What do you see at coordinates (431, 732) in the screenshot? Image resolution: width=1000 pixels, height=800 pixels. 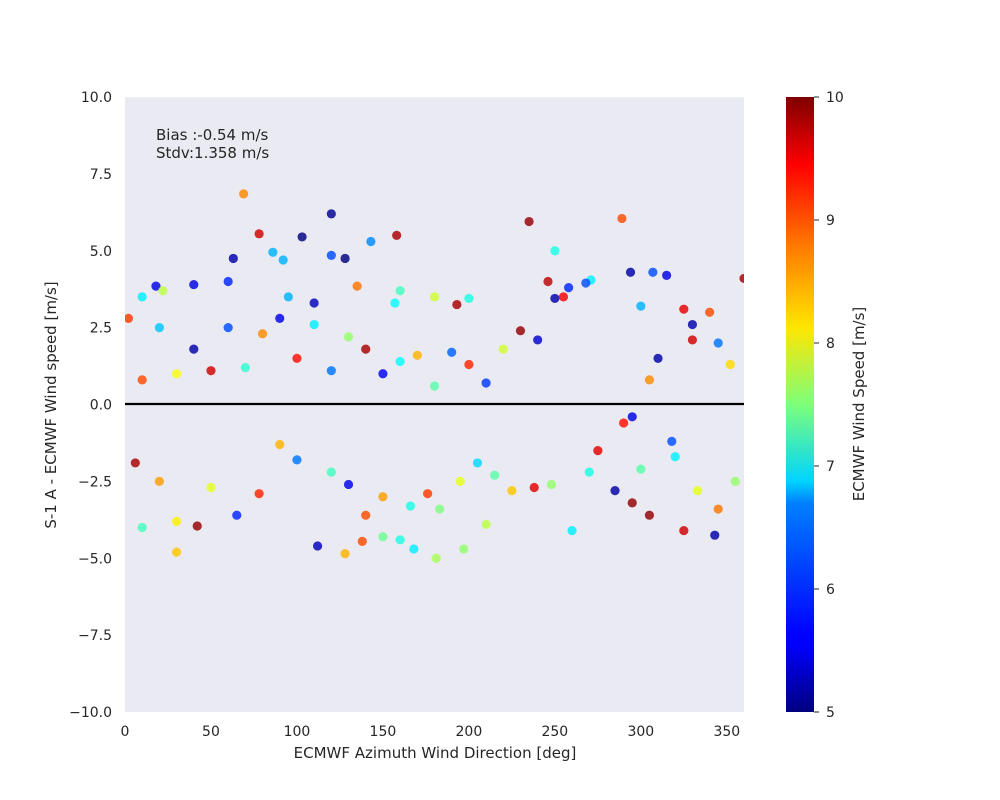 I see `x-axis-ticks: 0 50 100 150 200 250 300 350` at bounding box center [431, 732].